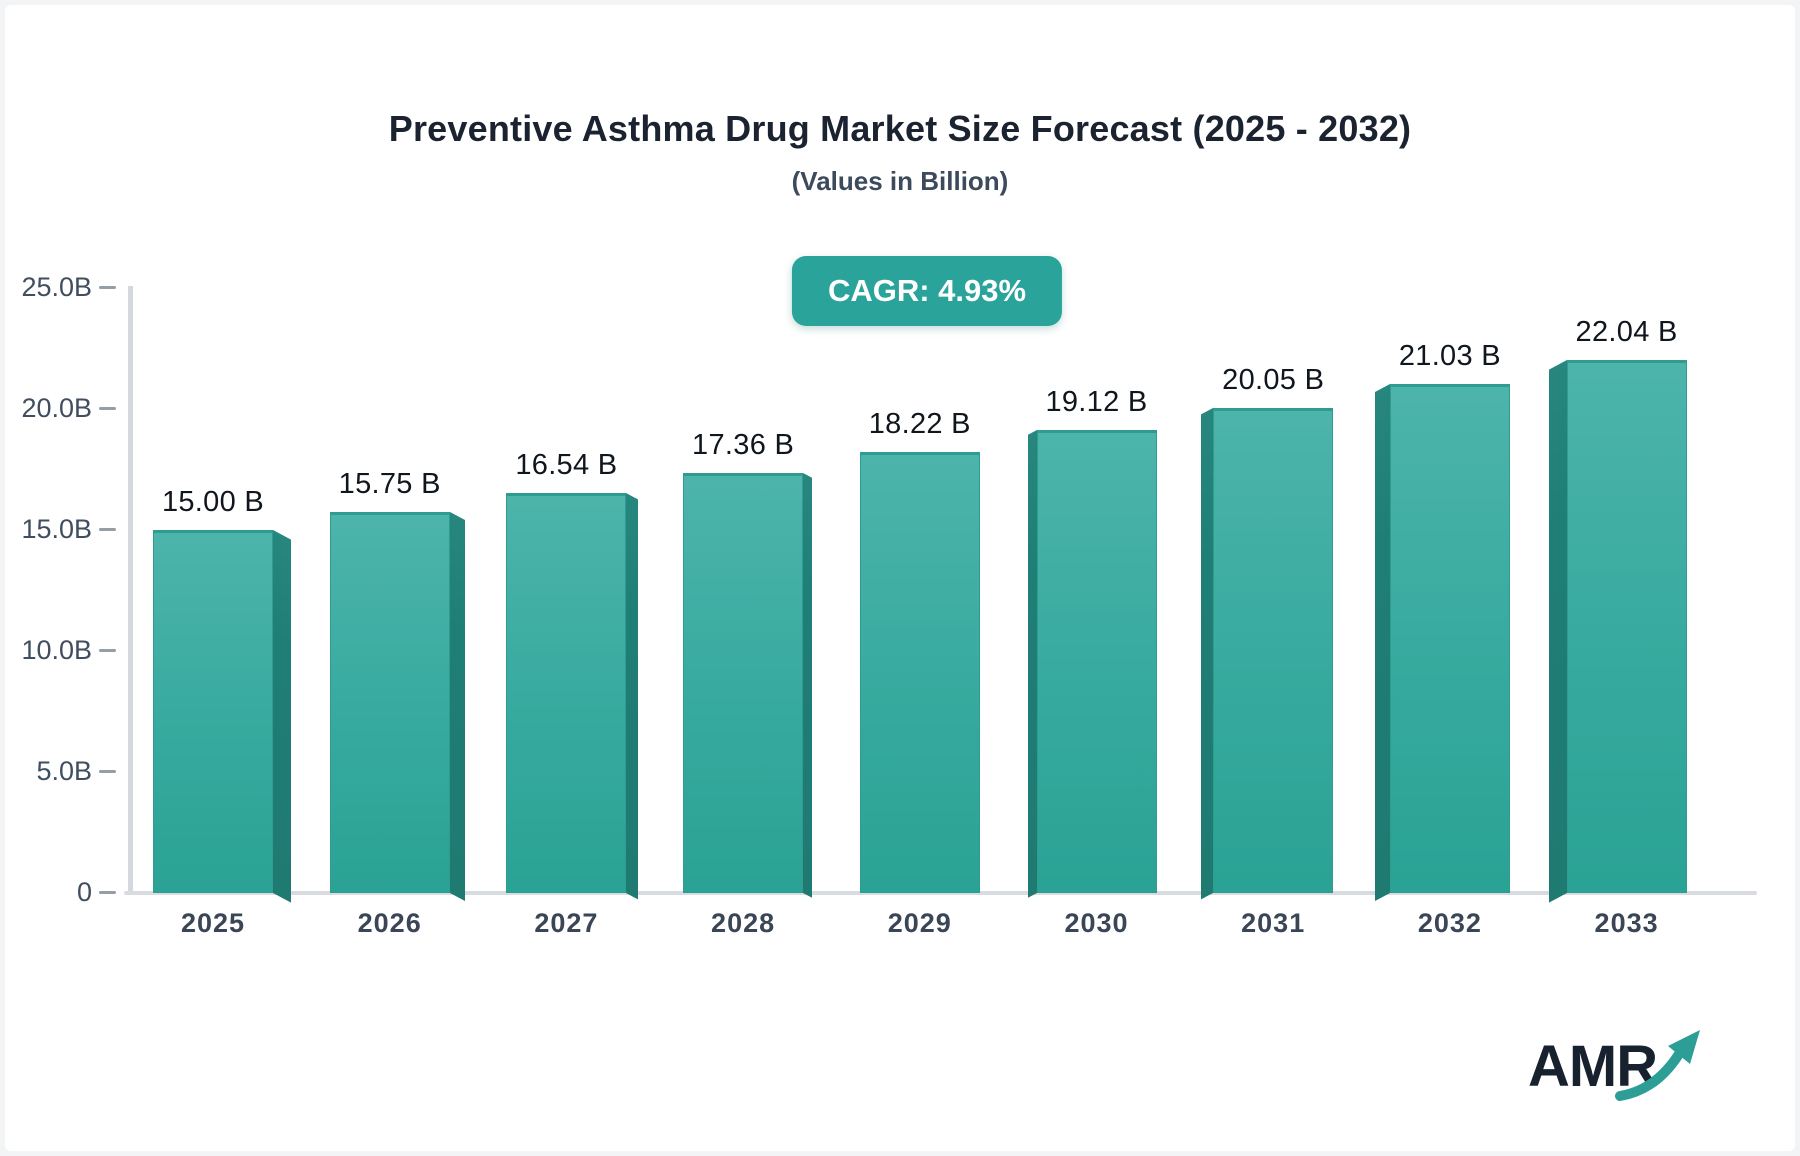 This screenshot has width=1800, height=1156. Describe the element at coordinates (1558, 631) in the screenshot. I see `bar-side-face-2033` at that location.